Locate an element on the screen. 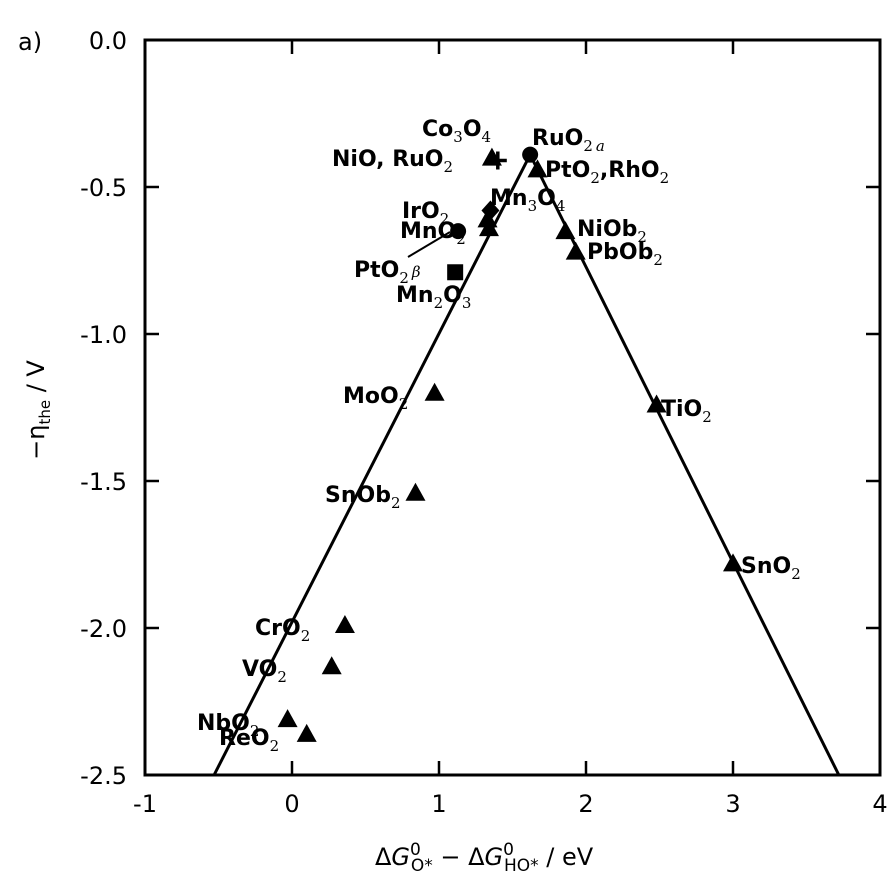 This screenshot has height=878, width=892. x-tick-label: 4 is located at coordinates (879, 804).